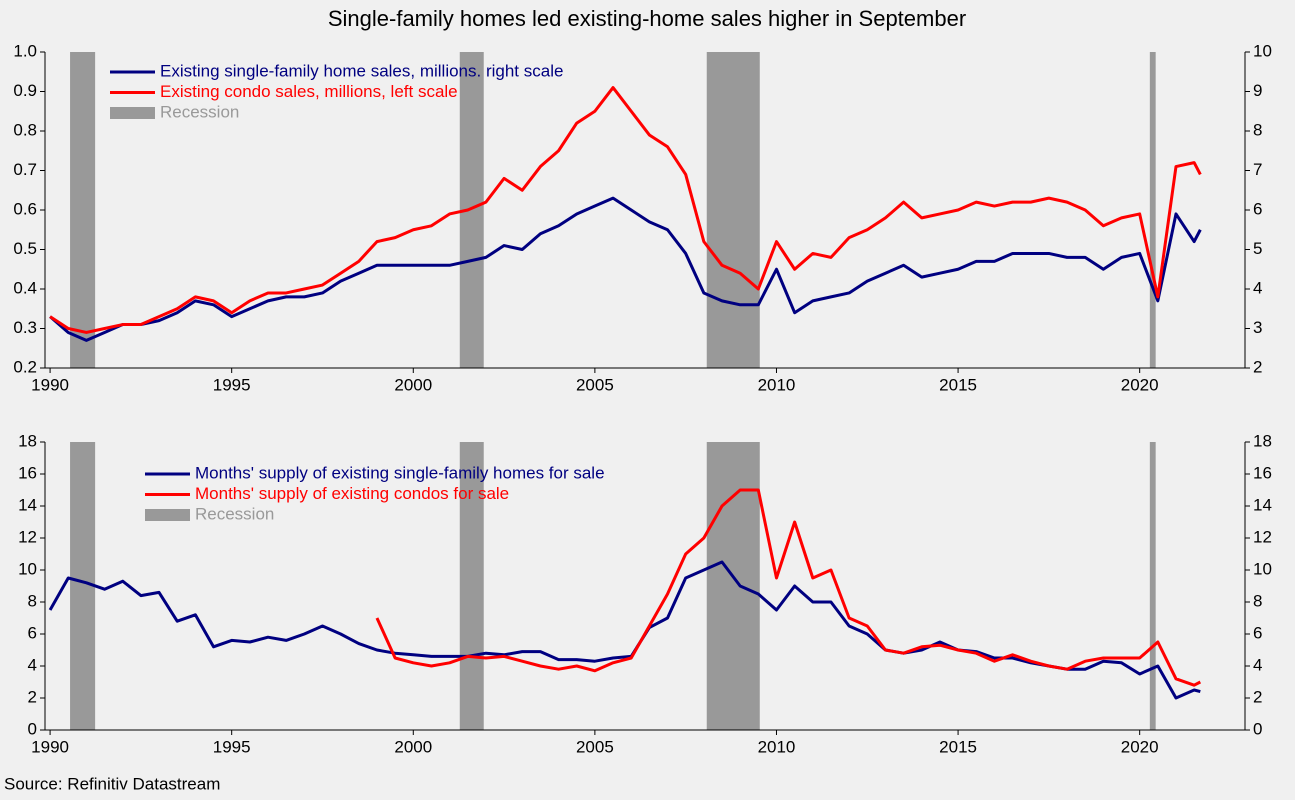 The height and width of the screenshot is (800, 1295). Describe the element at coordinates (25, 169) in the screenshot. I see `y-tick-label: 0.7` at that location.